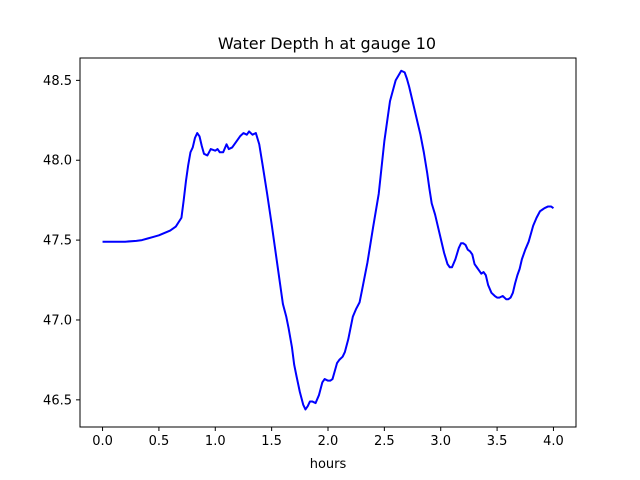 Image resolution: width=640 pixels, height=480 pixels. I want to click on y-tick-label: 46.5, so click(57, 400).